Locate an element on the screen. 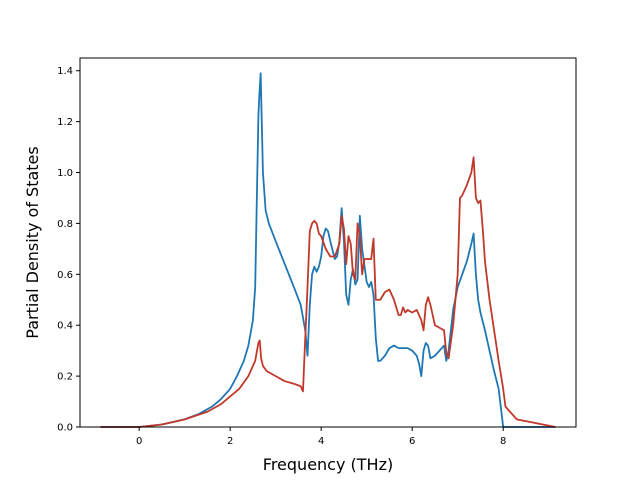 The height and width of the screenshot is (480, 640). y-tick-label: 0.0 is located at coordinates (65, 428).